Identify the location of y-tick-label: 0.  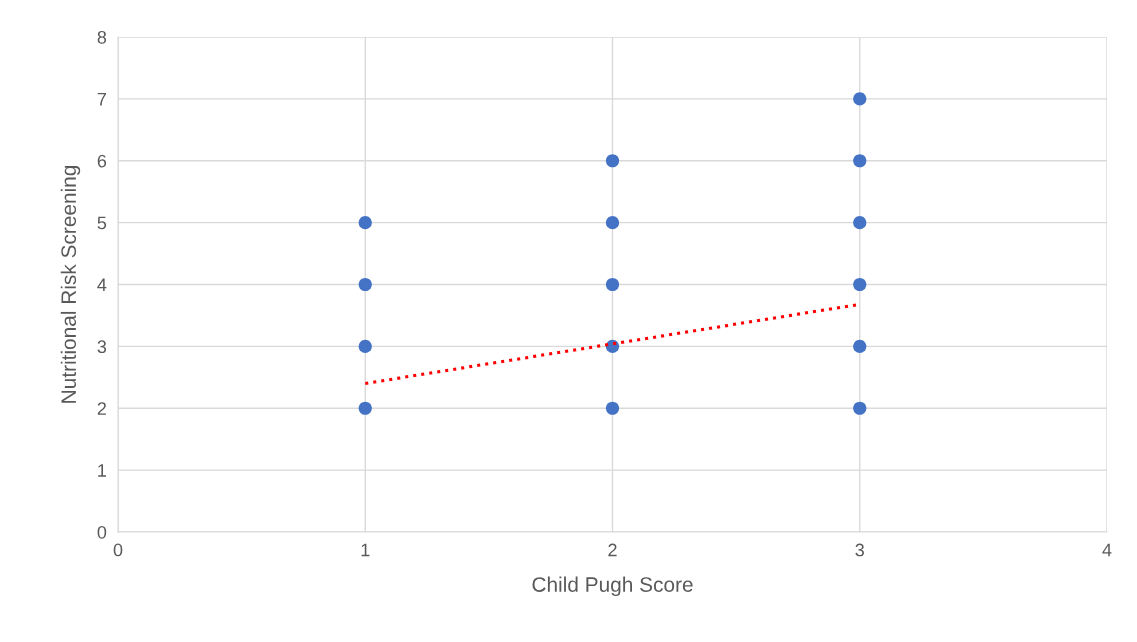
(102, 532).